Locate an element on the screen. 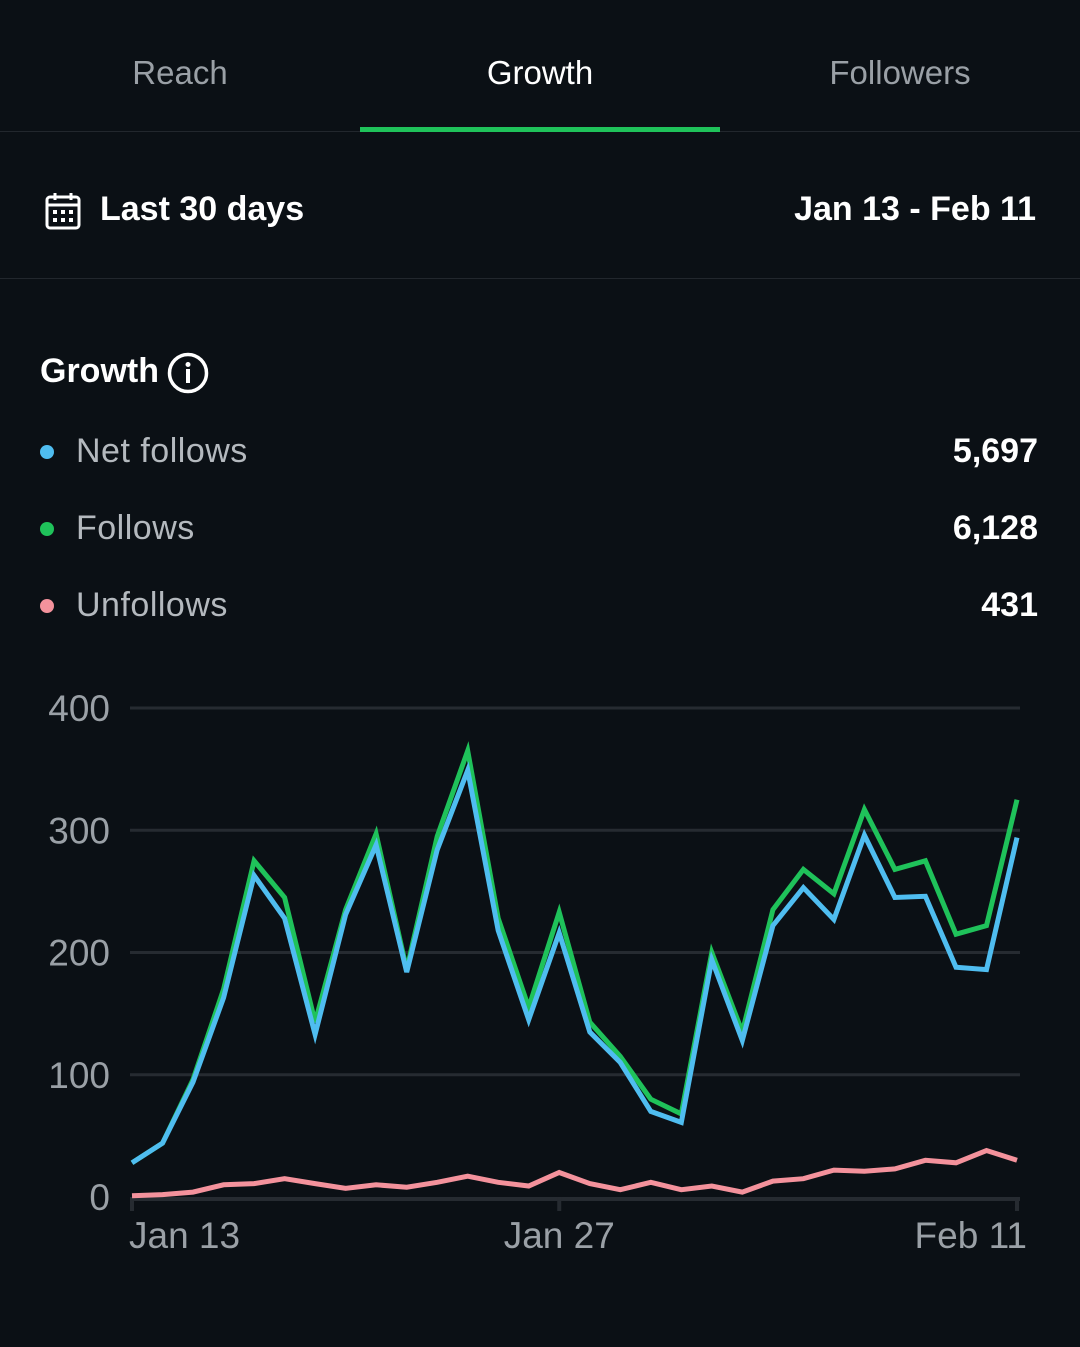 This screenshot has width=1080, height=1347. legend-value: 5,697 is located at coordinates (995, 451).